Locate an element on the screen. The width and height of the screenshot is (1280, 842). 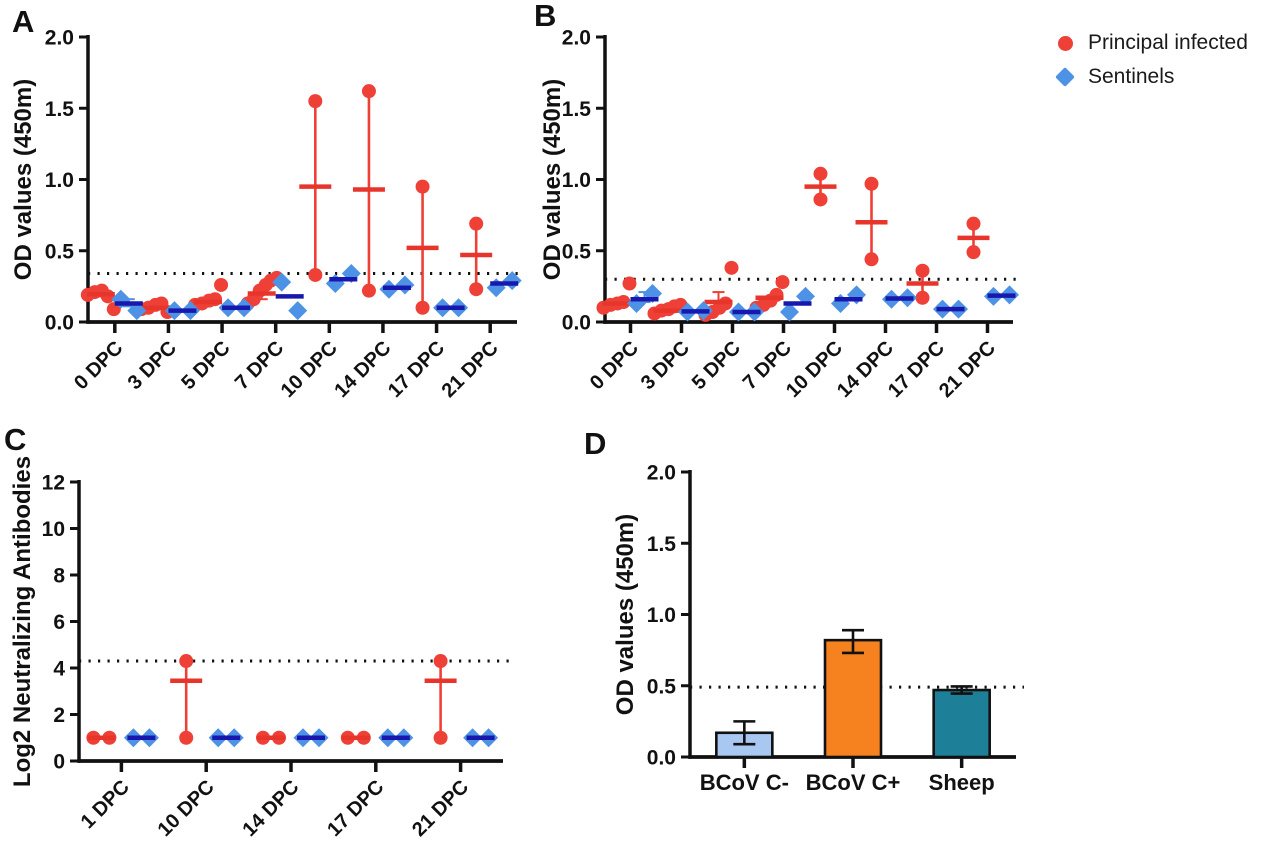
diamond-icon is located at coordinates (1065, 77).